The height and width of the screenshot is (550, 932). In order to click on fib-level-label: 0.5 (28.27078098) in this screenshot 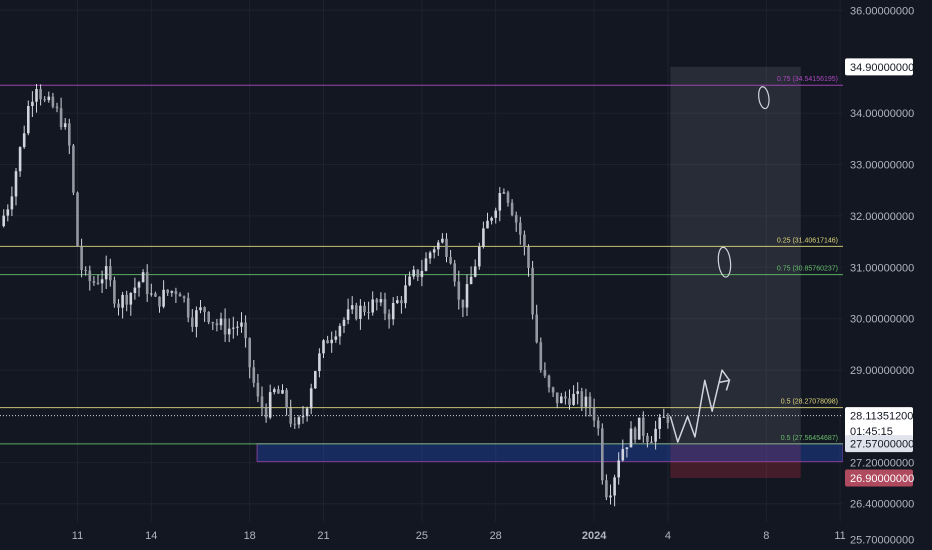, I will do `click(809, 402)`.